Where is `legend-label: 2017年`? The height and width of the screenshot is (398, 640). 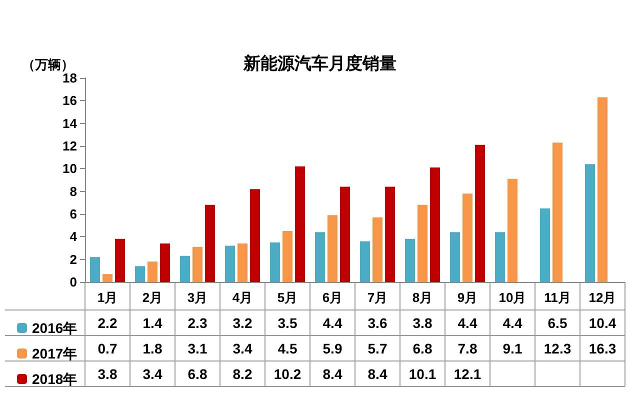 legend-label: 2017年 is located at coordinates (55, 354).